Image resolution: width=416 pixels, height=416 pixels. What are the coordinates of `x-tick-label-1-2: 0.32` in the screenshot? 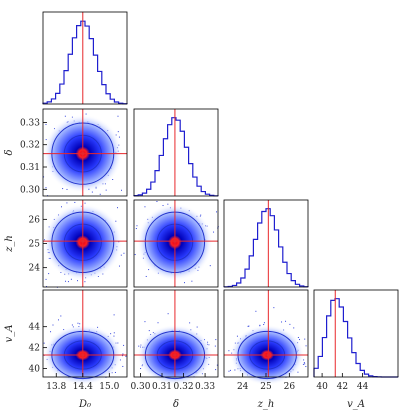 It's located at (184, 387).